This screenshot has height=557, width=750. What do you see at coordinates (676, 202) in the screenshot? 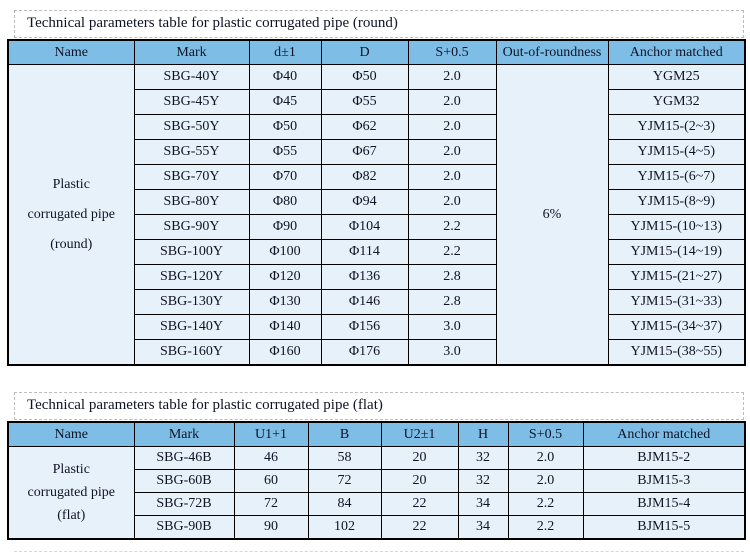
I see `cell-anchor: YJM15-(8~9)` at bounding box center [676, 202].